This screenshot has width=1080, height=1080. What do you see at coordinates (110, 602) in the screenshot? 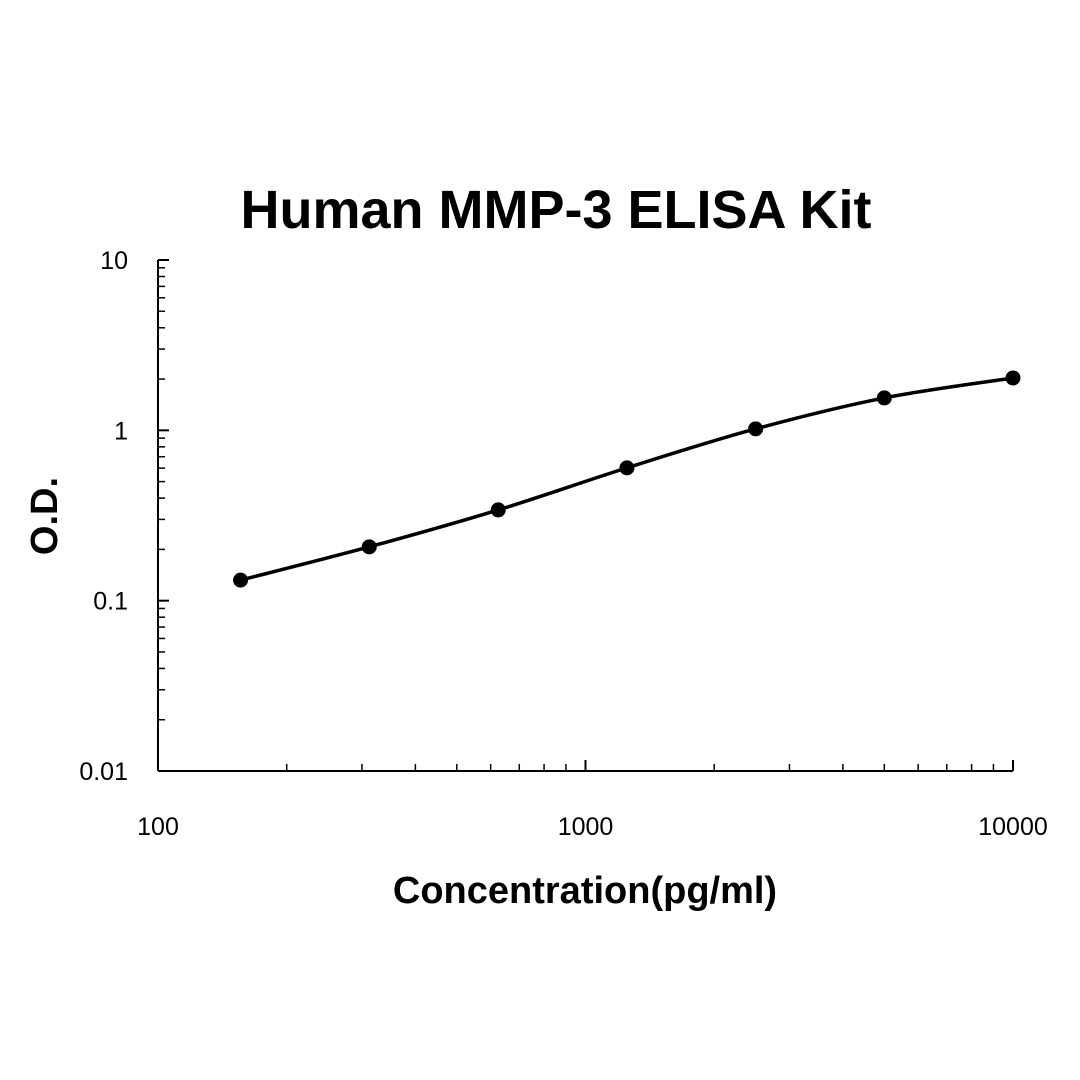
I see `y-tick-label: 0.1` at bounding box center [110, 602].